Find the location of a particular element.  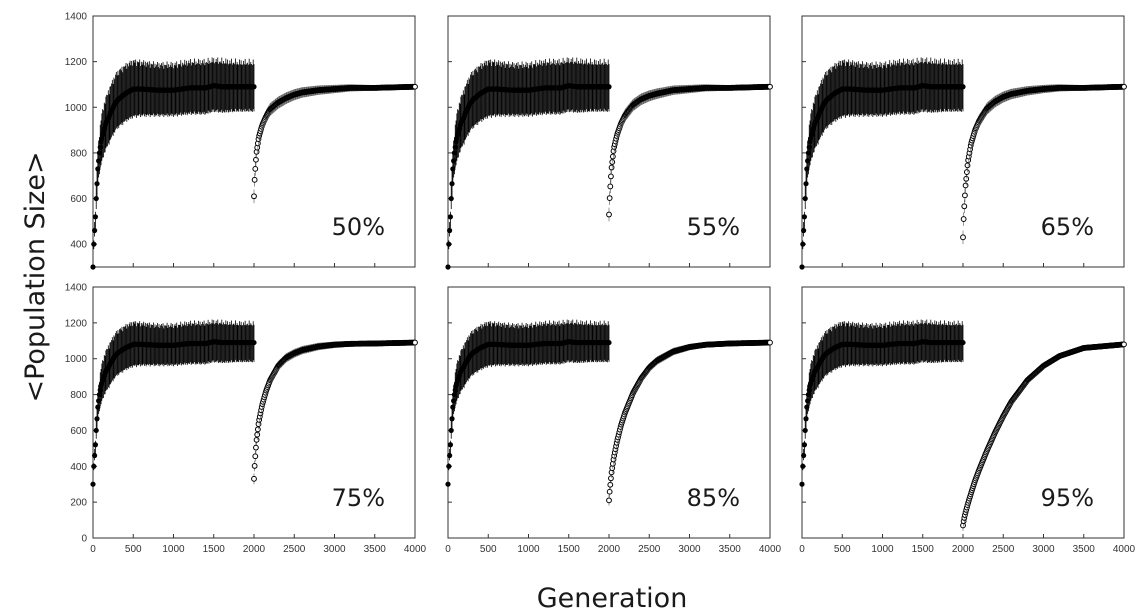

x-tick-label: 4000 is located at coordinates (1124, 549).